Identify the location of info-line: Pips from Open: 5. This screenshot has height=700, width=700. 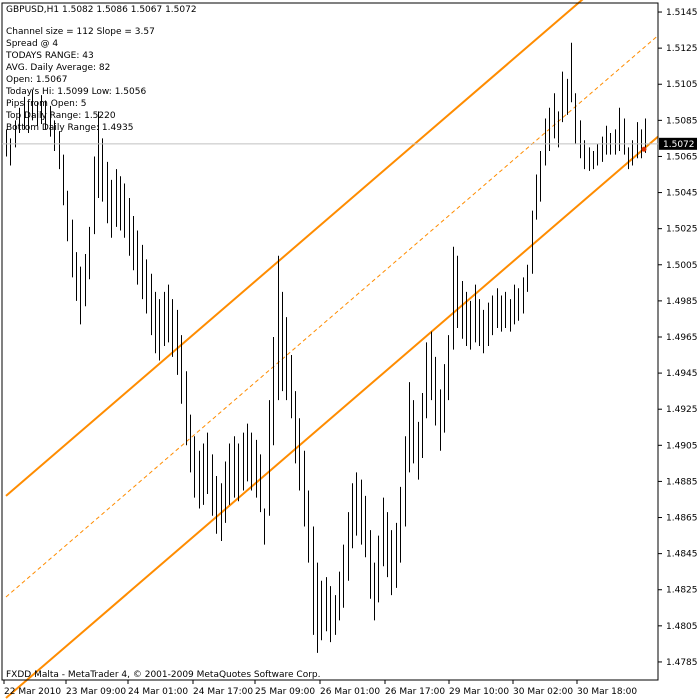
(46, 104).